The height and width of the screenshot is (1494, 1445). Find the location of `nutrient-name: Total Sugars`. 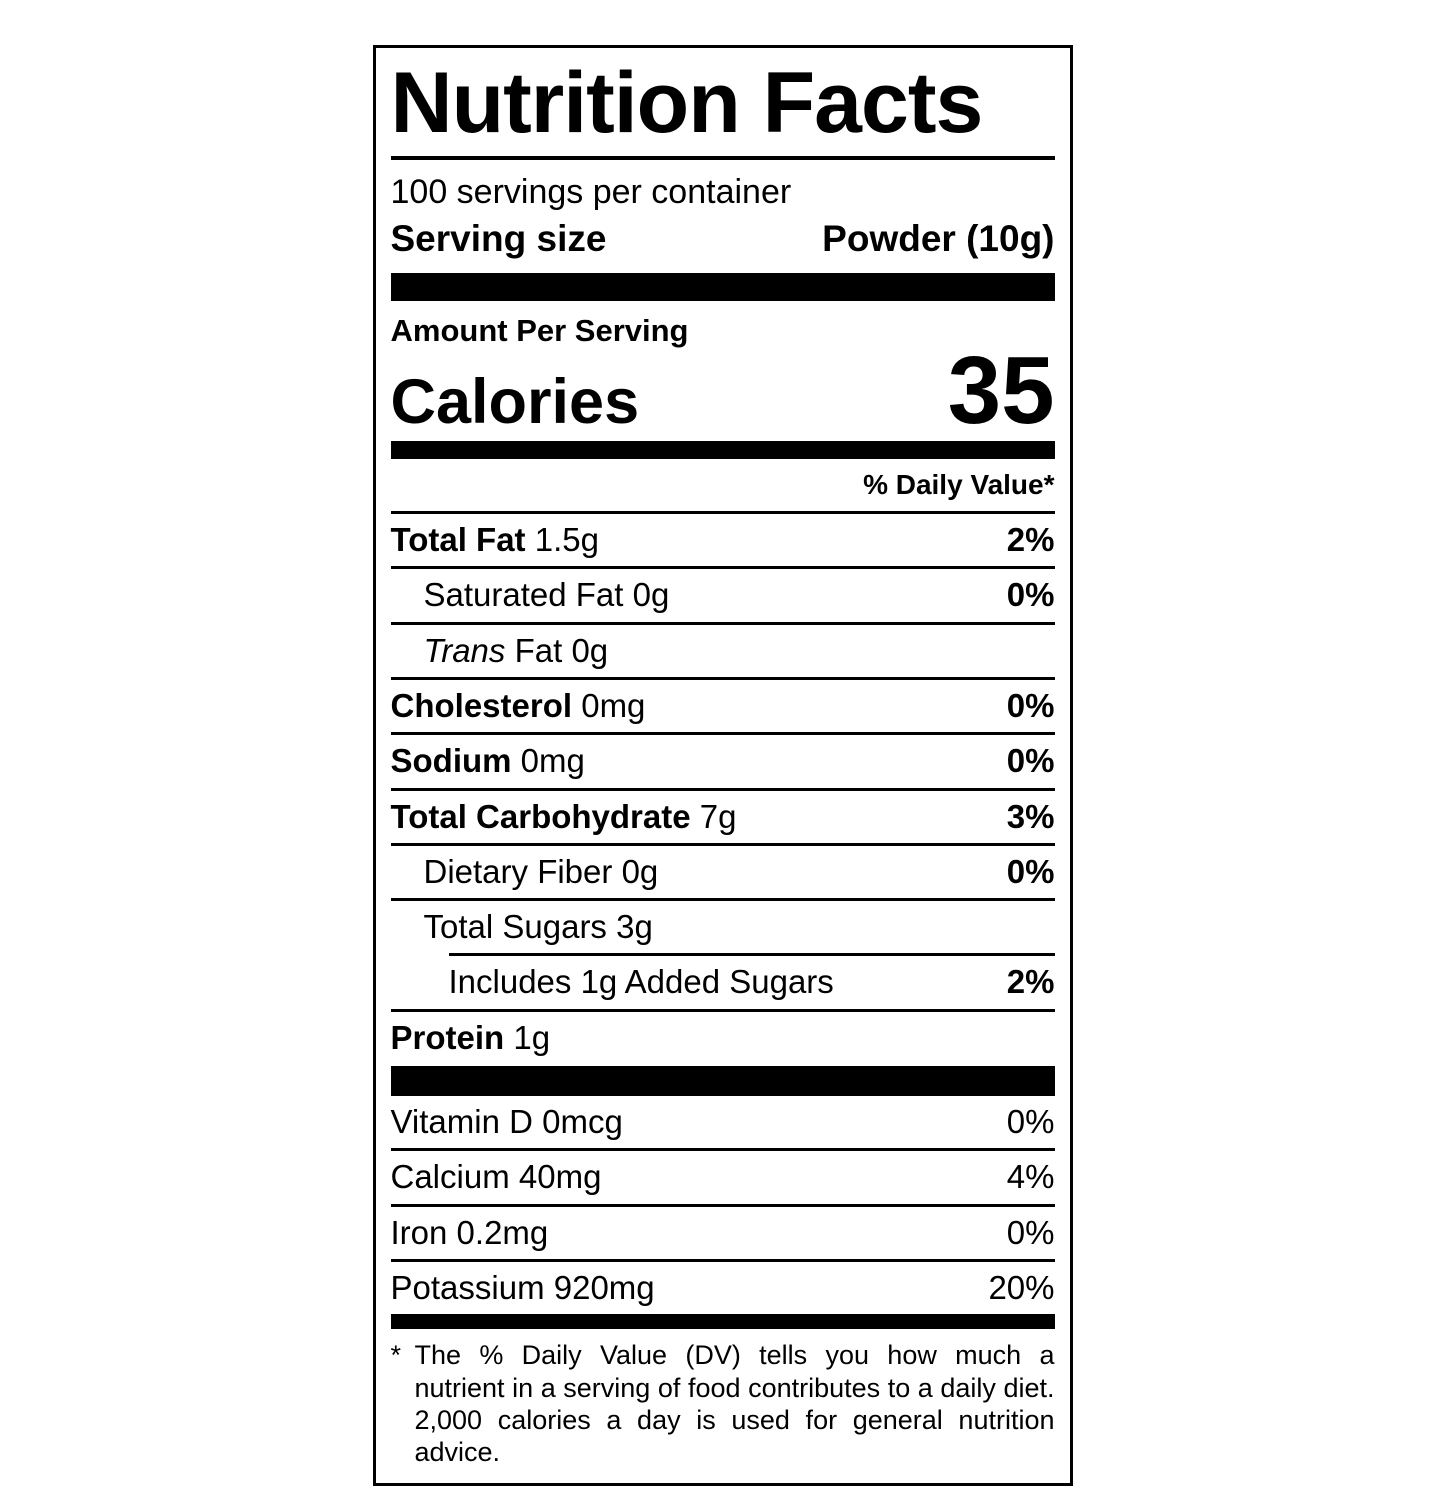

nutrient-name: Total Sugars is located at coordinates (515, 927).